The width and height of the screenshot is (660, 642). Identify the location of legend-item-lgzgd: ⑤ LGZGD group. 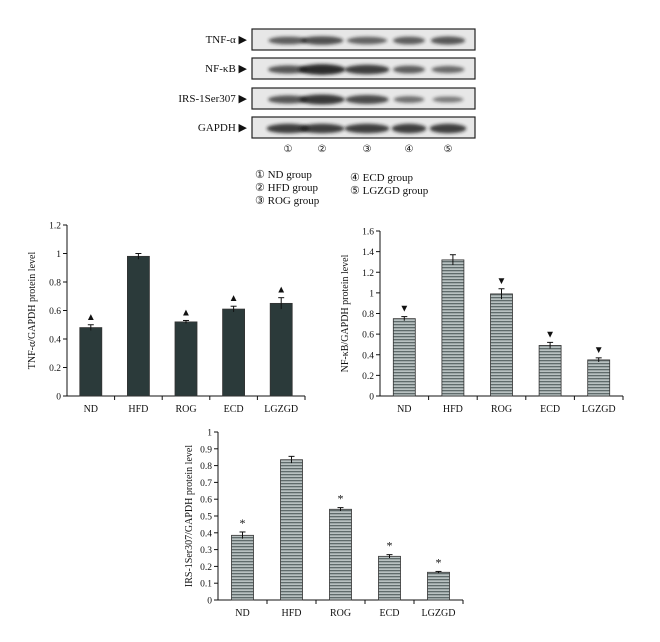
(389, 191).